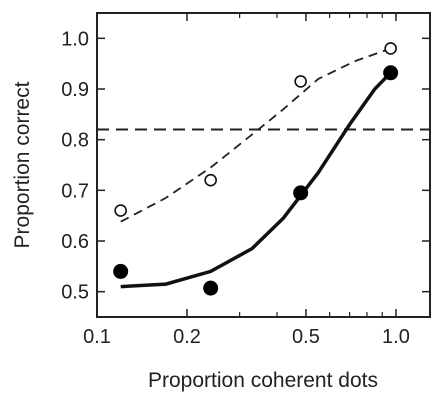 This screenshot has height=395, width=434. I want to click on x-tick-label: 0.1, so click(97, 337).